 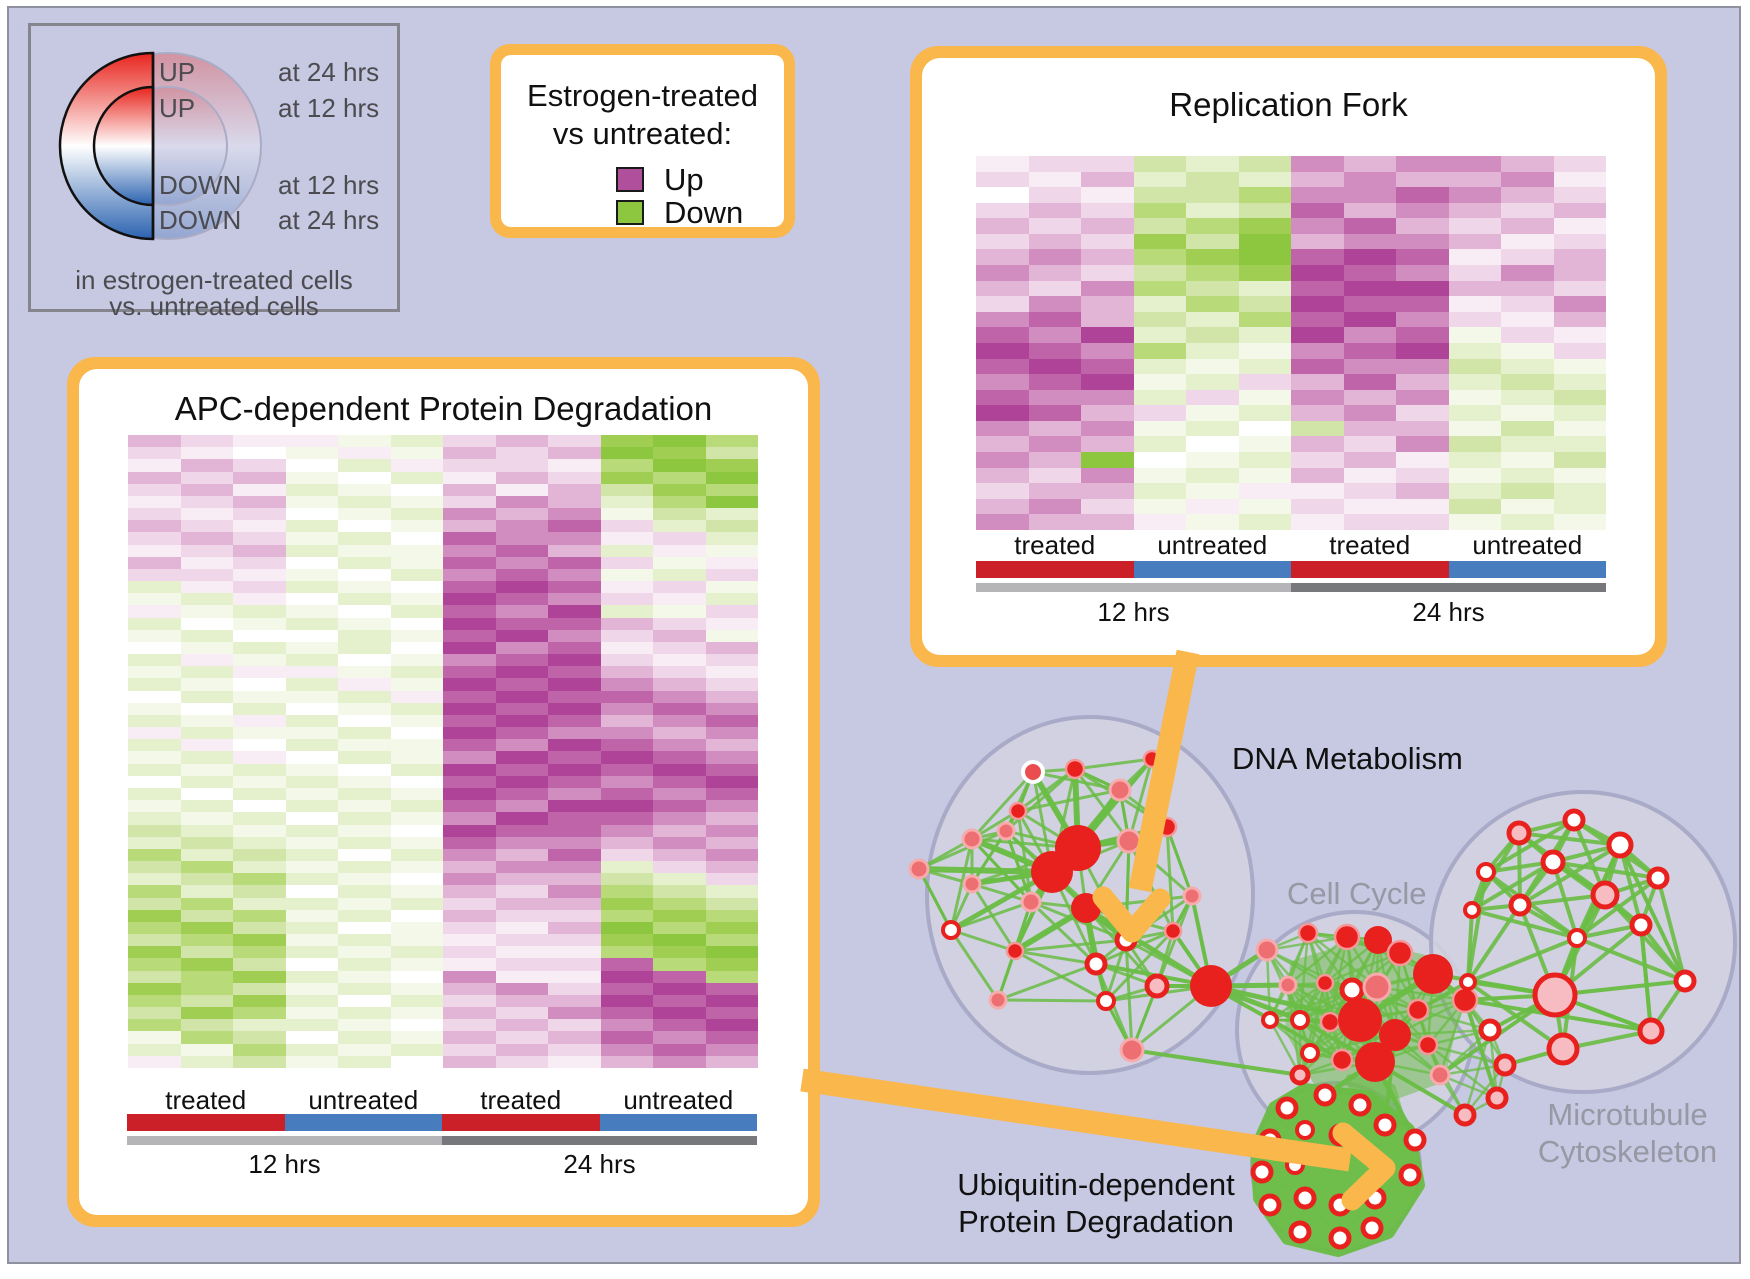 I want to click on reg-down-12-dir: DOWN, so click(x=200, y=185).